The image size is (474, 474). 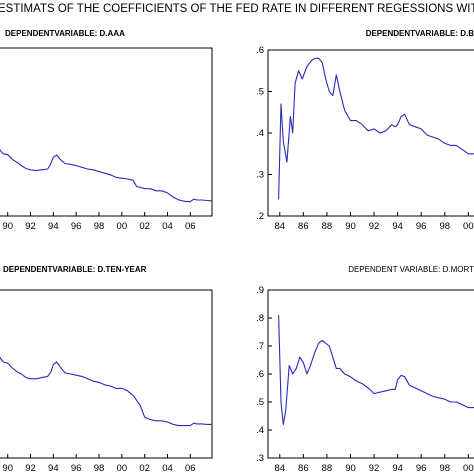 What do you see at coordinates (75, 269) in the screenshot?
I see `panel-title: DEPENDENTVARIABLE: D.TEN-YEAR` at bounding box center [75, 269].